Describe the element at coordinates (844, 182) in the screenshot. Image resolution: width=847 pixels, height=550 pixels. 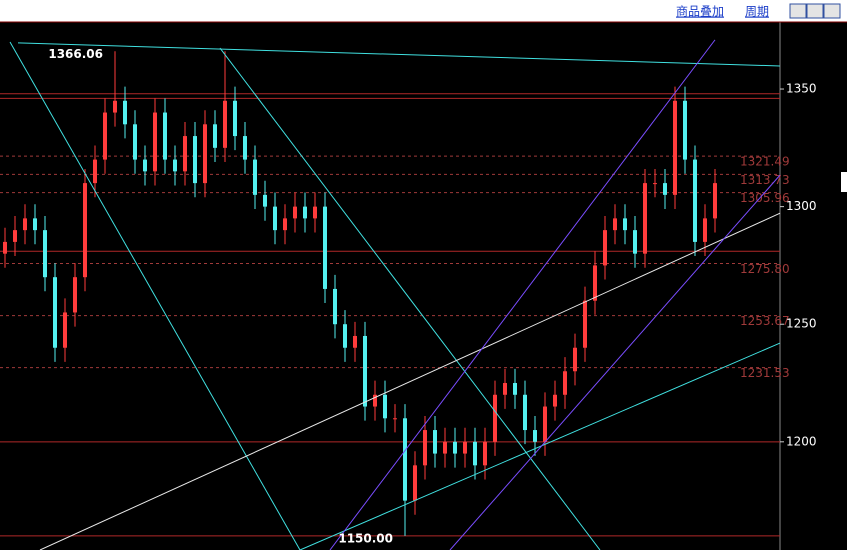
I see `scroll-marker` at that location.